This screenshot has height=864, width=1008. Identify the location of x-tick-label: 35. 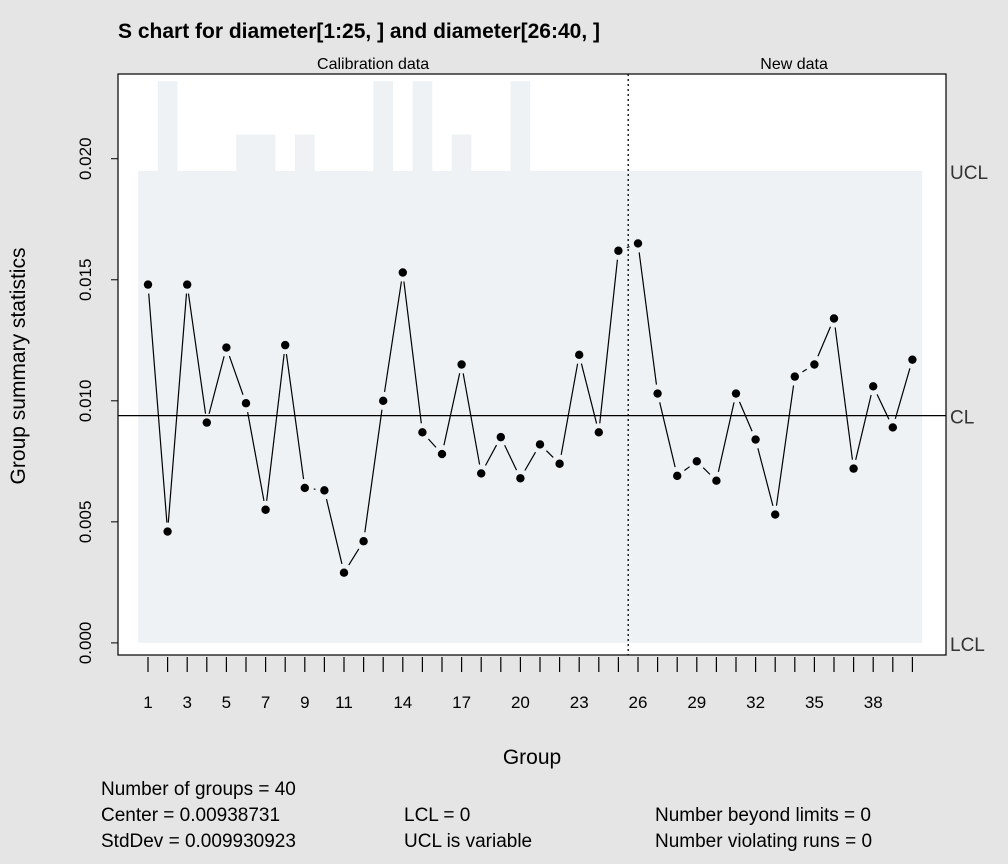
(814, 702).